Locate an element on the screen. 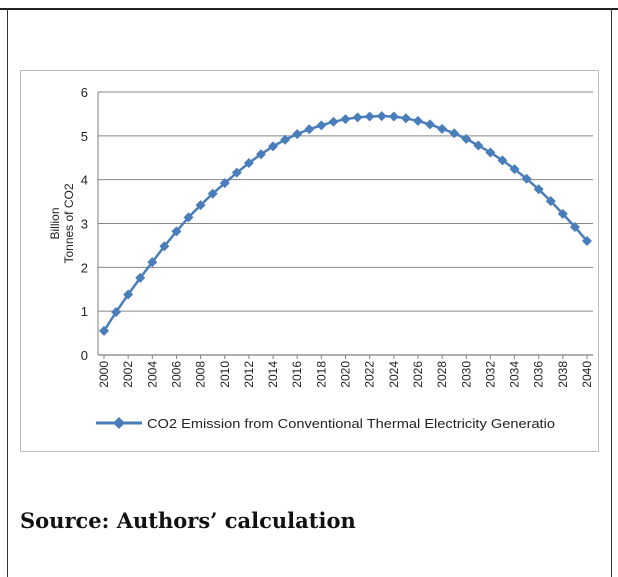 This screenshot has width=618, height=577. x-tick-label: 2020 is located at coordinates (346, 374).